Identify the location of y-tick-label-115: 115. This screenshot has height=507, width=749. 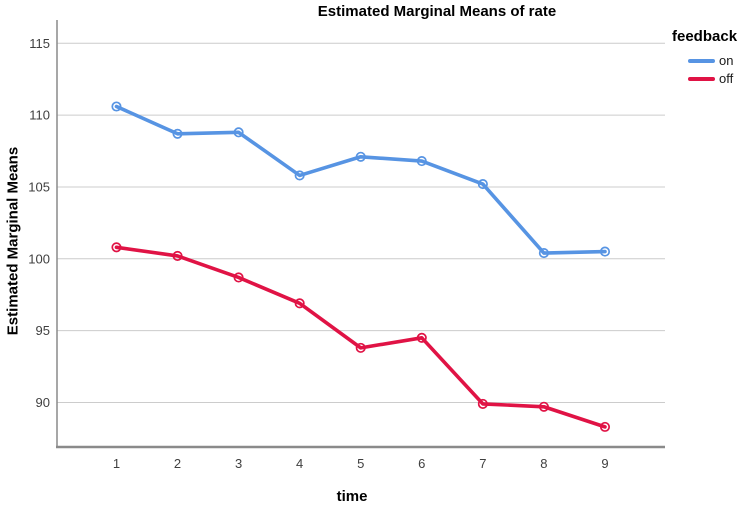
(39, 43).